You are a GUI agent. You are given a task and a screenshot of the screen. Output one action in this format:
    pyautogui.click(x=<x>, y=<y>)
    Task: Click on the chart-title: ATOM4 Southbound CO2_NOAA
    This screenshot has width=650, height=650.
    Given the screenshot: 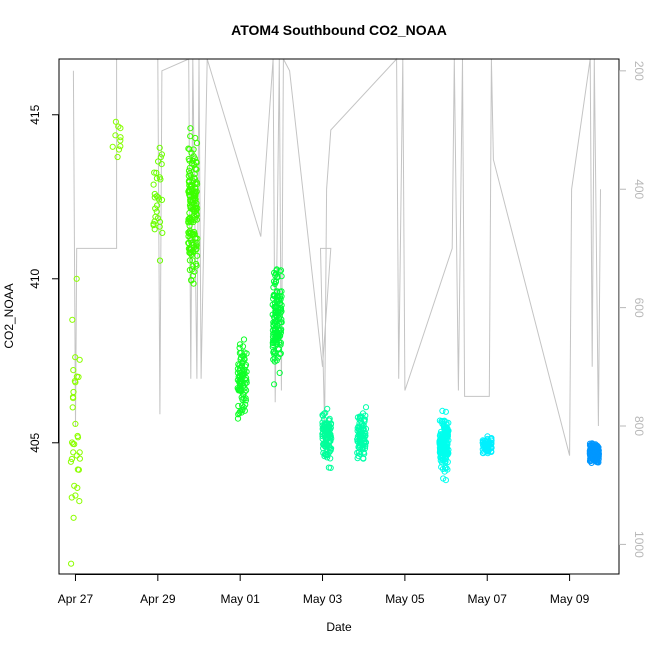 What is the action you would take?
    pyautogui.click(x=339, y=30)
    